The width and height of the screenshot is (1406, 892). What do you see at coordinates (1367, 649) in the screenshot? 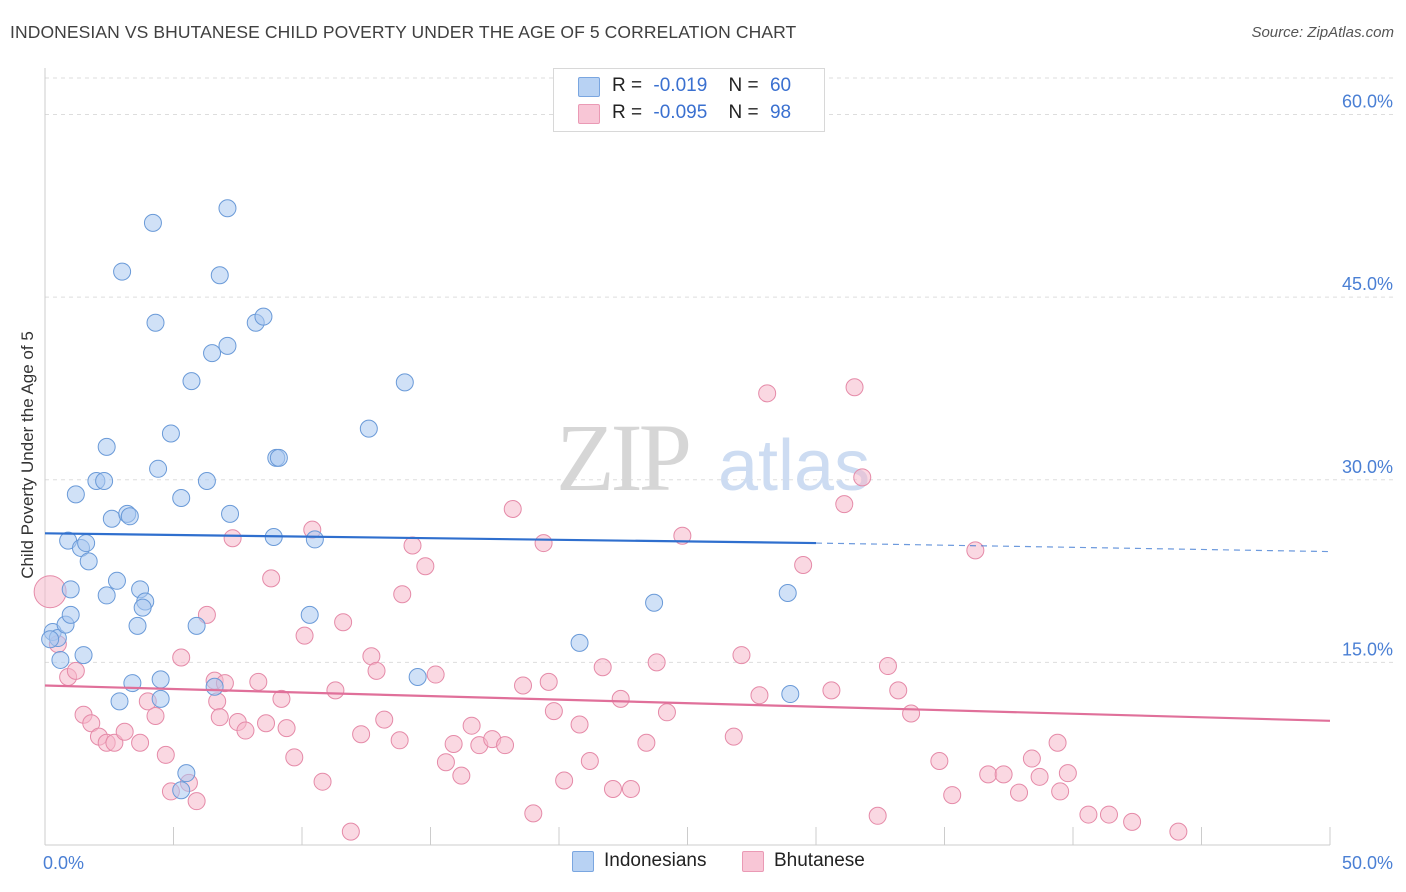
I see `y-tick-label: 15.0%` at bounding box center [1367, 649].